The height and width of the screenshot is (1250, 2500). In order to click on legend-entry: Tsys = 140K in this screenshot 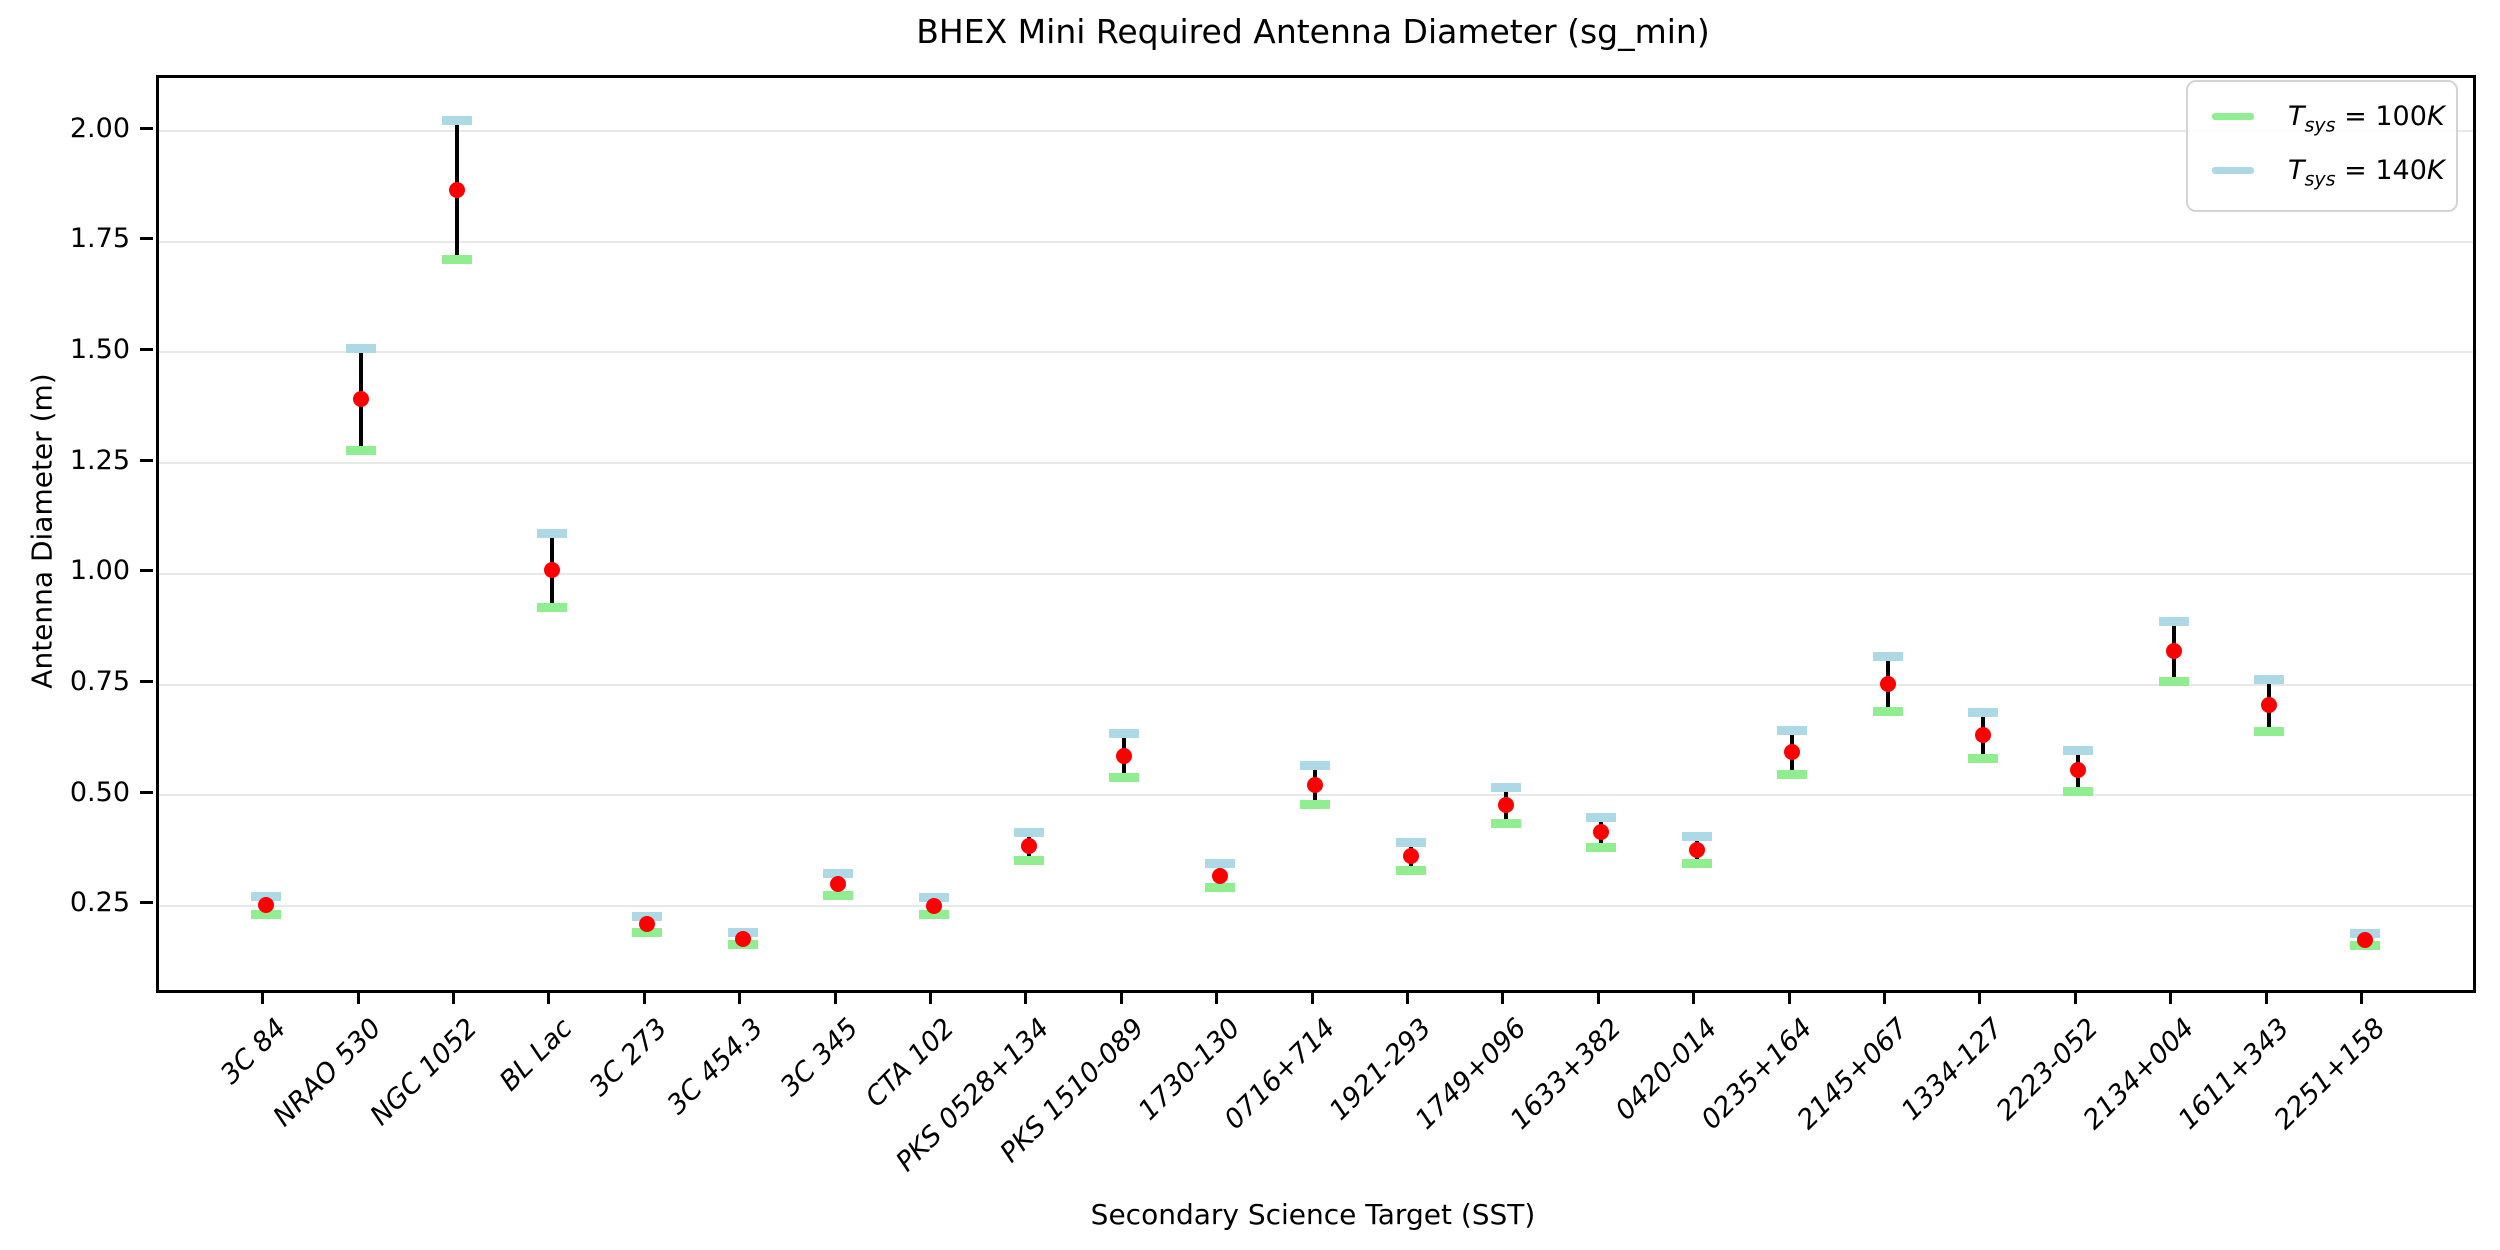, I will do `click(2322, 170)`.